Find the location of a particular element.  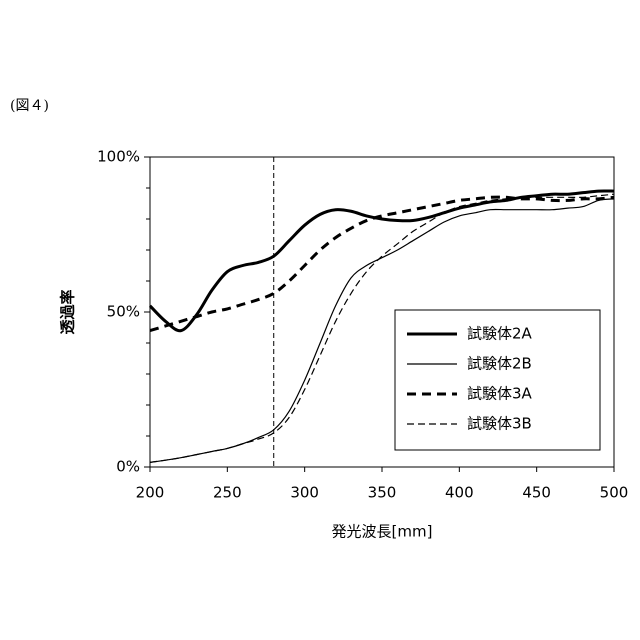

x-tick-label: 200 is located at coordinates (150, 493).